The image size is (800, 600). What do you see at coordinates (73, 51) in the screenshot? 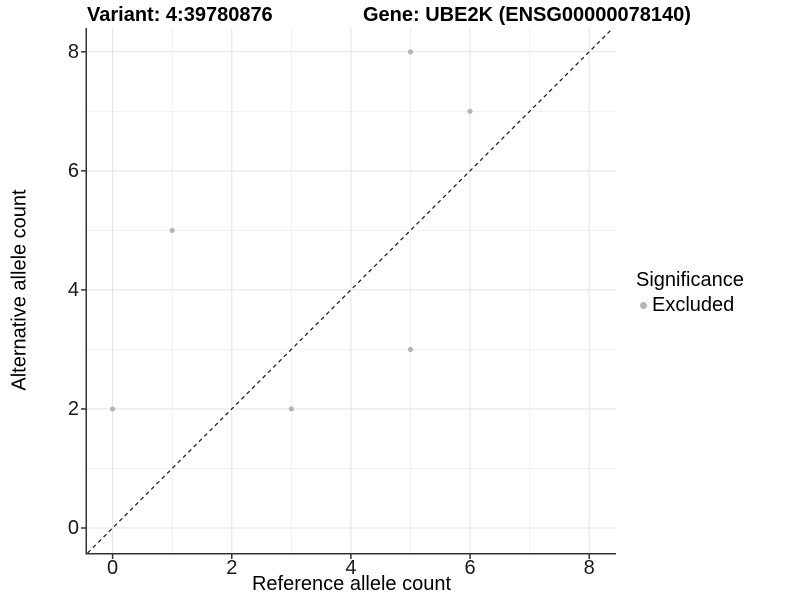
I see `y-tick-label: 8` at bounding box center [73, 51].